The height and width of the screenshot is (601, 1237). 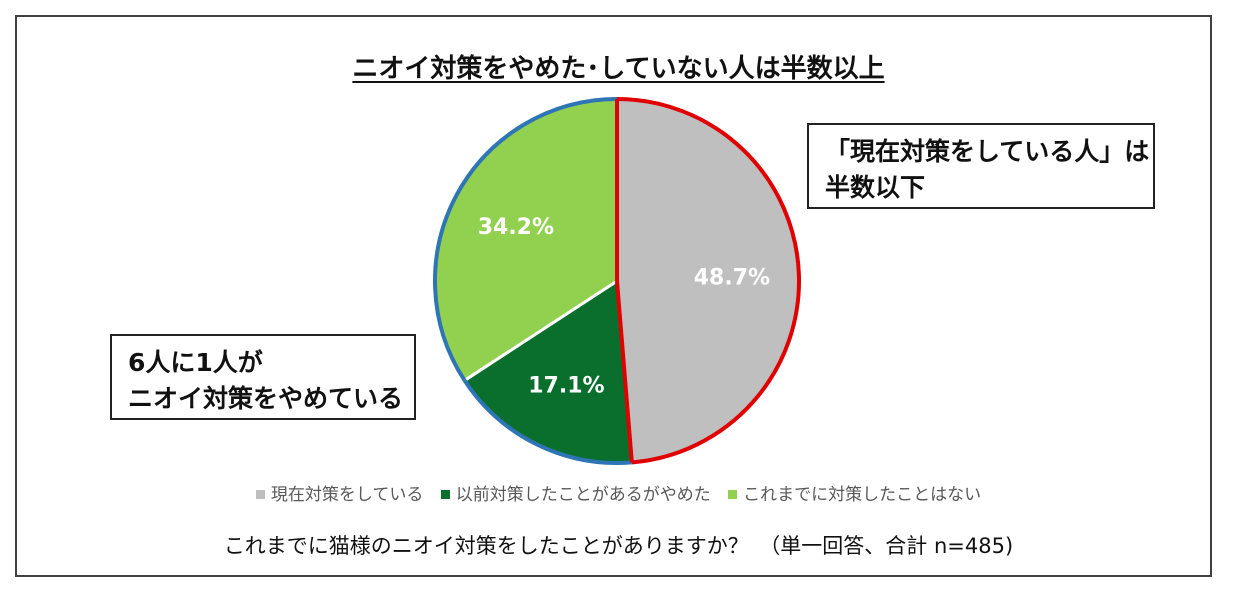 I want to click on legend-swatch-current, so click(x=260, y=494).